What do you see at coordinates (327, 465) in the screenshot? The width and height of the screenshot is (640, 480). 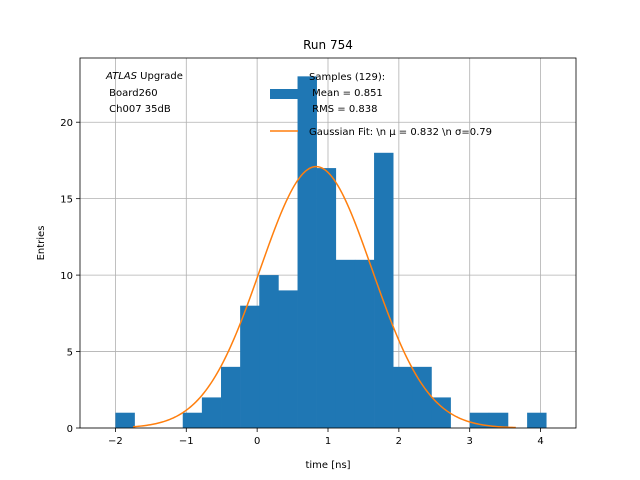 I see `x-axis-label: time [ns]` at bounding box center [327, 465].